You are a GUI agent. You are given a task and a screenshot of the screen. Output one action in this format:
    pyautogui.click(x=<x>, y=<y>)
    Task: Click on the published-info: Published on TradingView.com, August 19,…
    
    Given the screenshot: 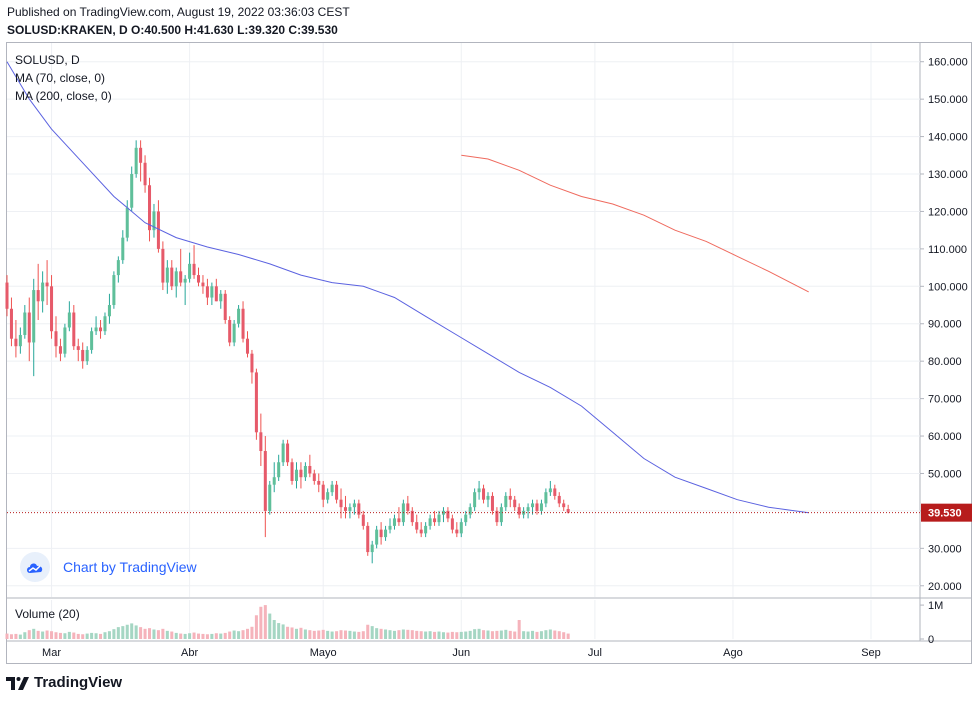 What is the action you would take?
    pyautogui.click(x=178, y=12)
    